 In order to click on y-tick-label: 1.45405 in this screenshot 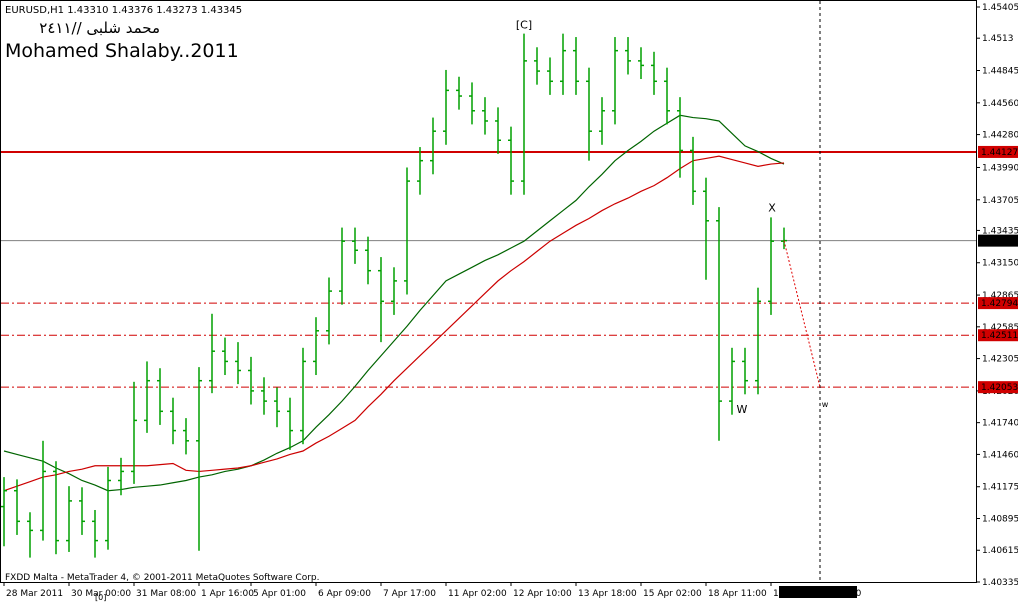, I will do `click(1000, 8)`.